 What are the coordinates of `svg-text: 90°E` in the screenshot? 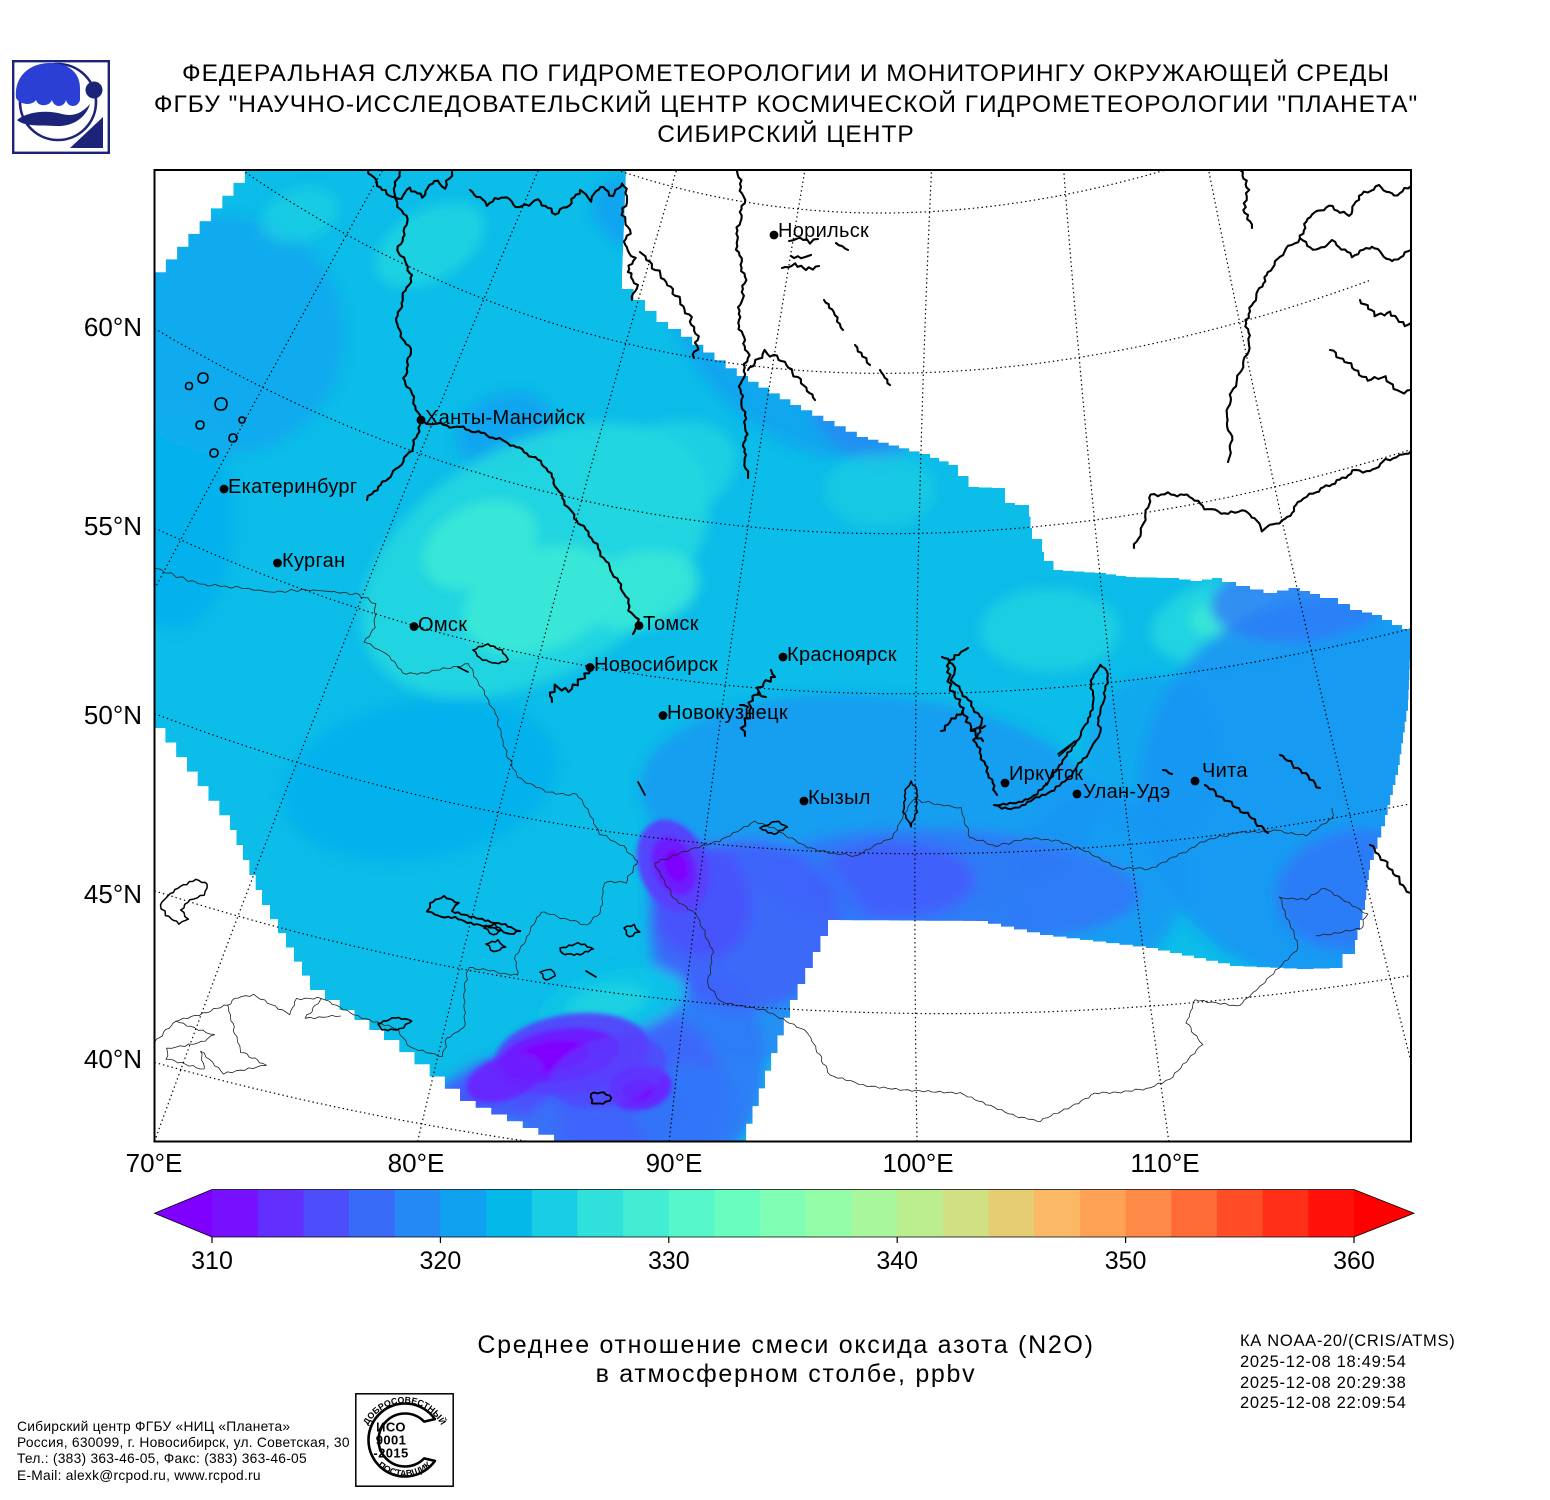 It's located at (674, 1163).